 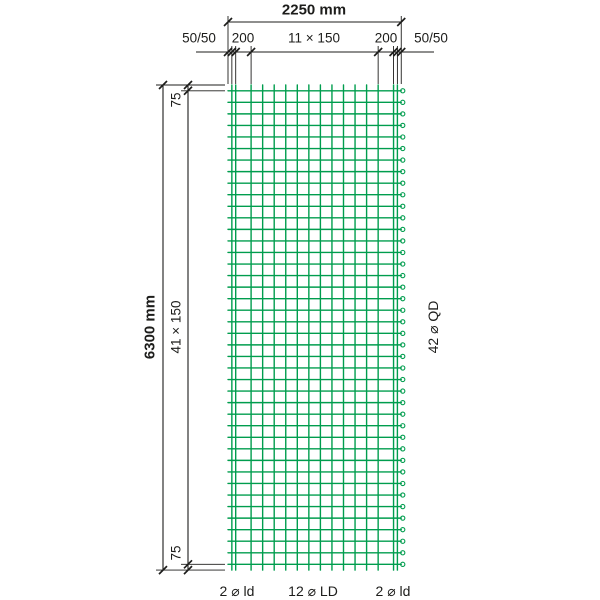 I want to click on top-seg-5050-right-label: 50/50, so click(x=431, y=38).